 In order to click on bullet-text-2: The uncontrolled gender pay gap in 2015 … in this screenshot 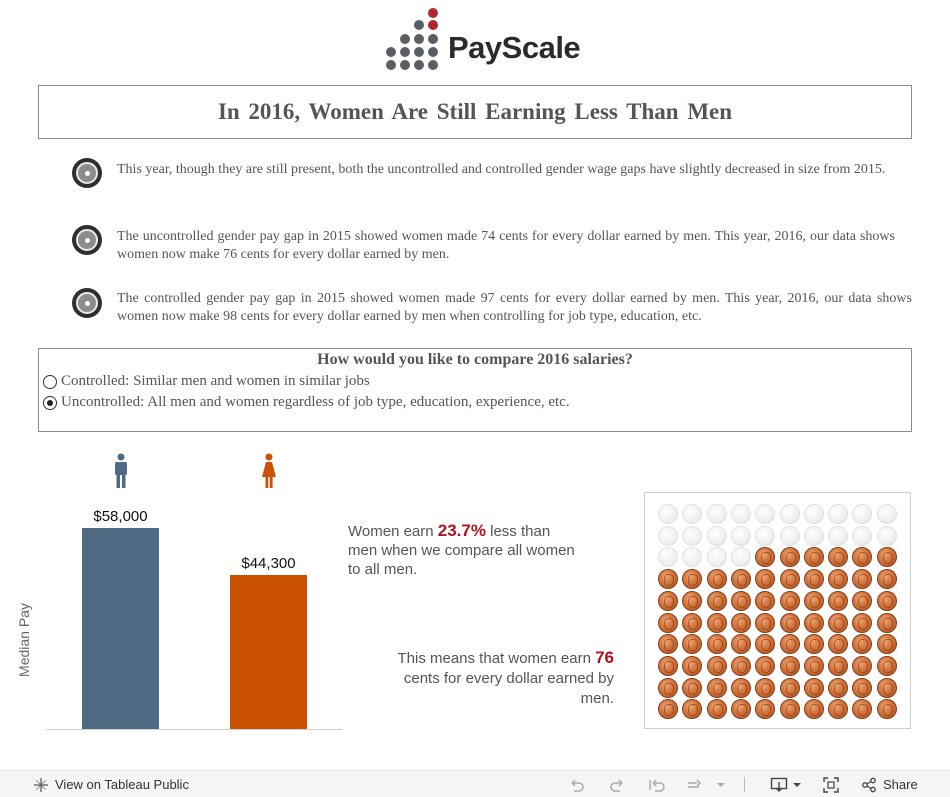, I will do `click(506, 245)`.